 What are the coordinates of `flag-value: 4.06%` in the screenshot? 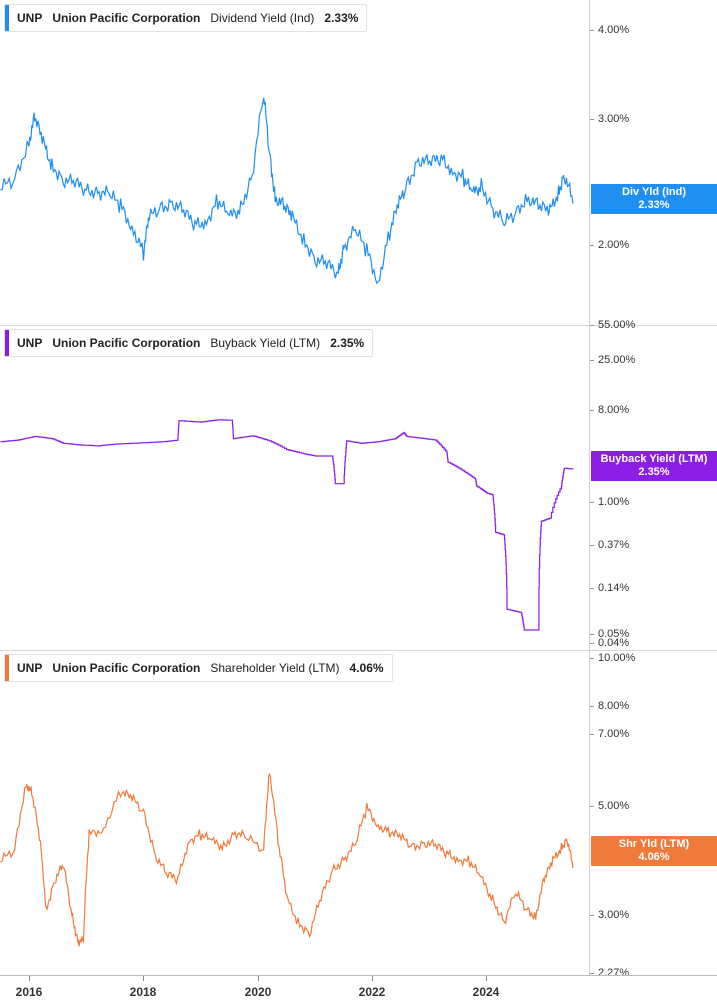 It's located at (654, 857).